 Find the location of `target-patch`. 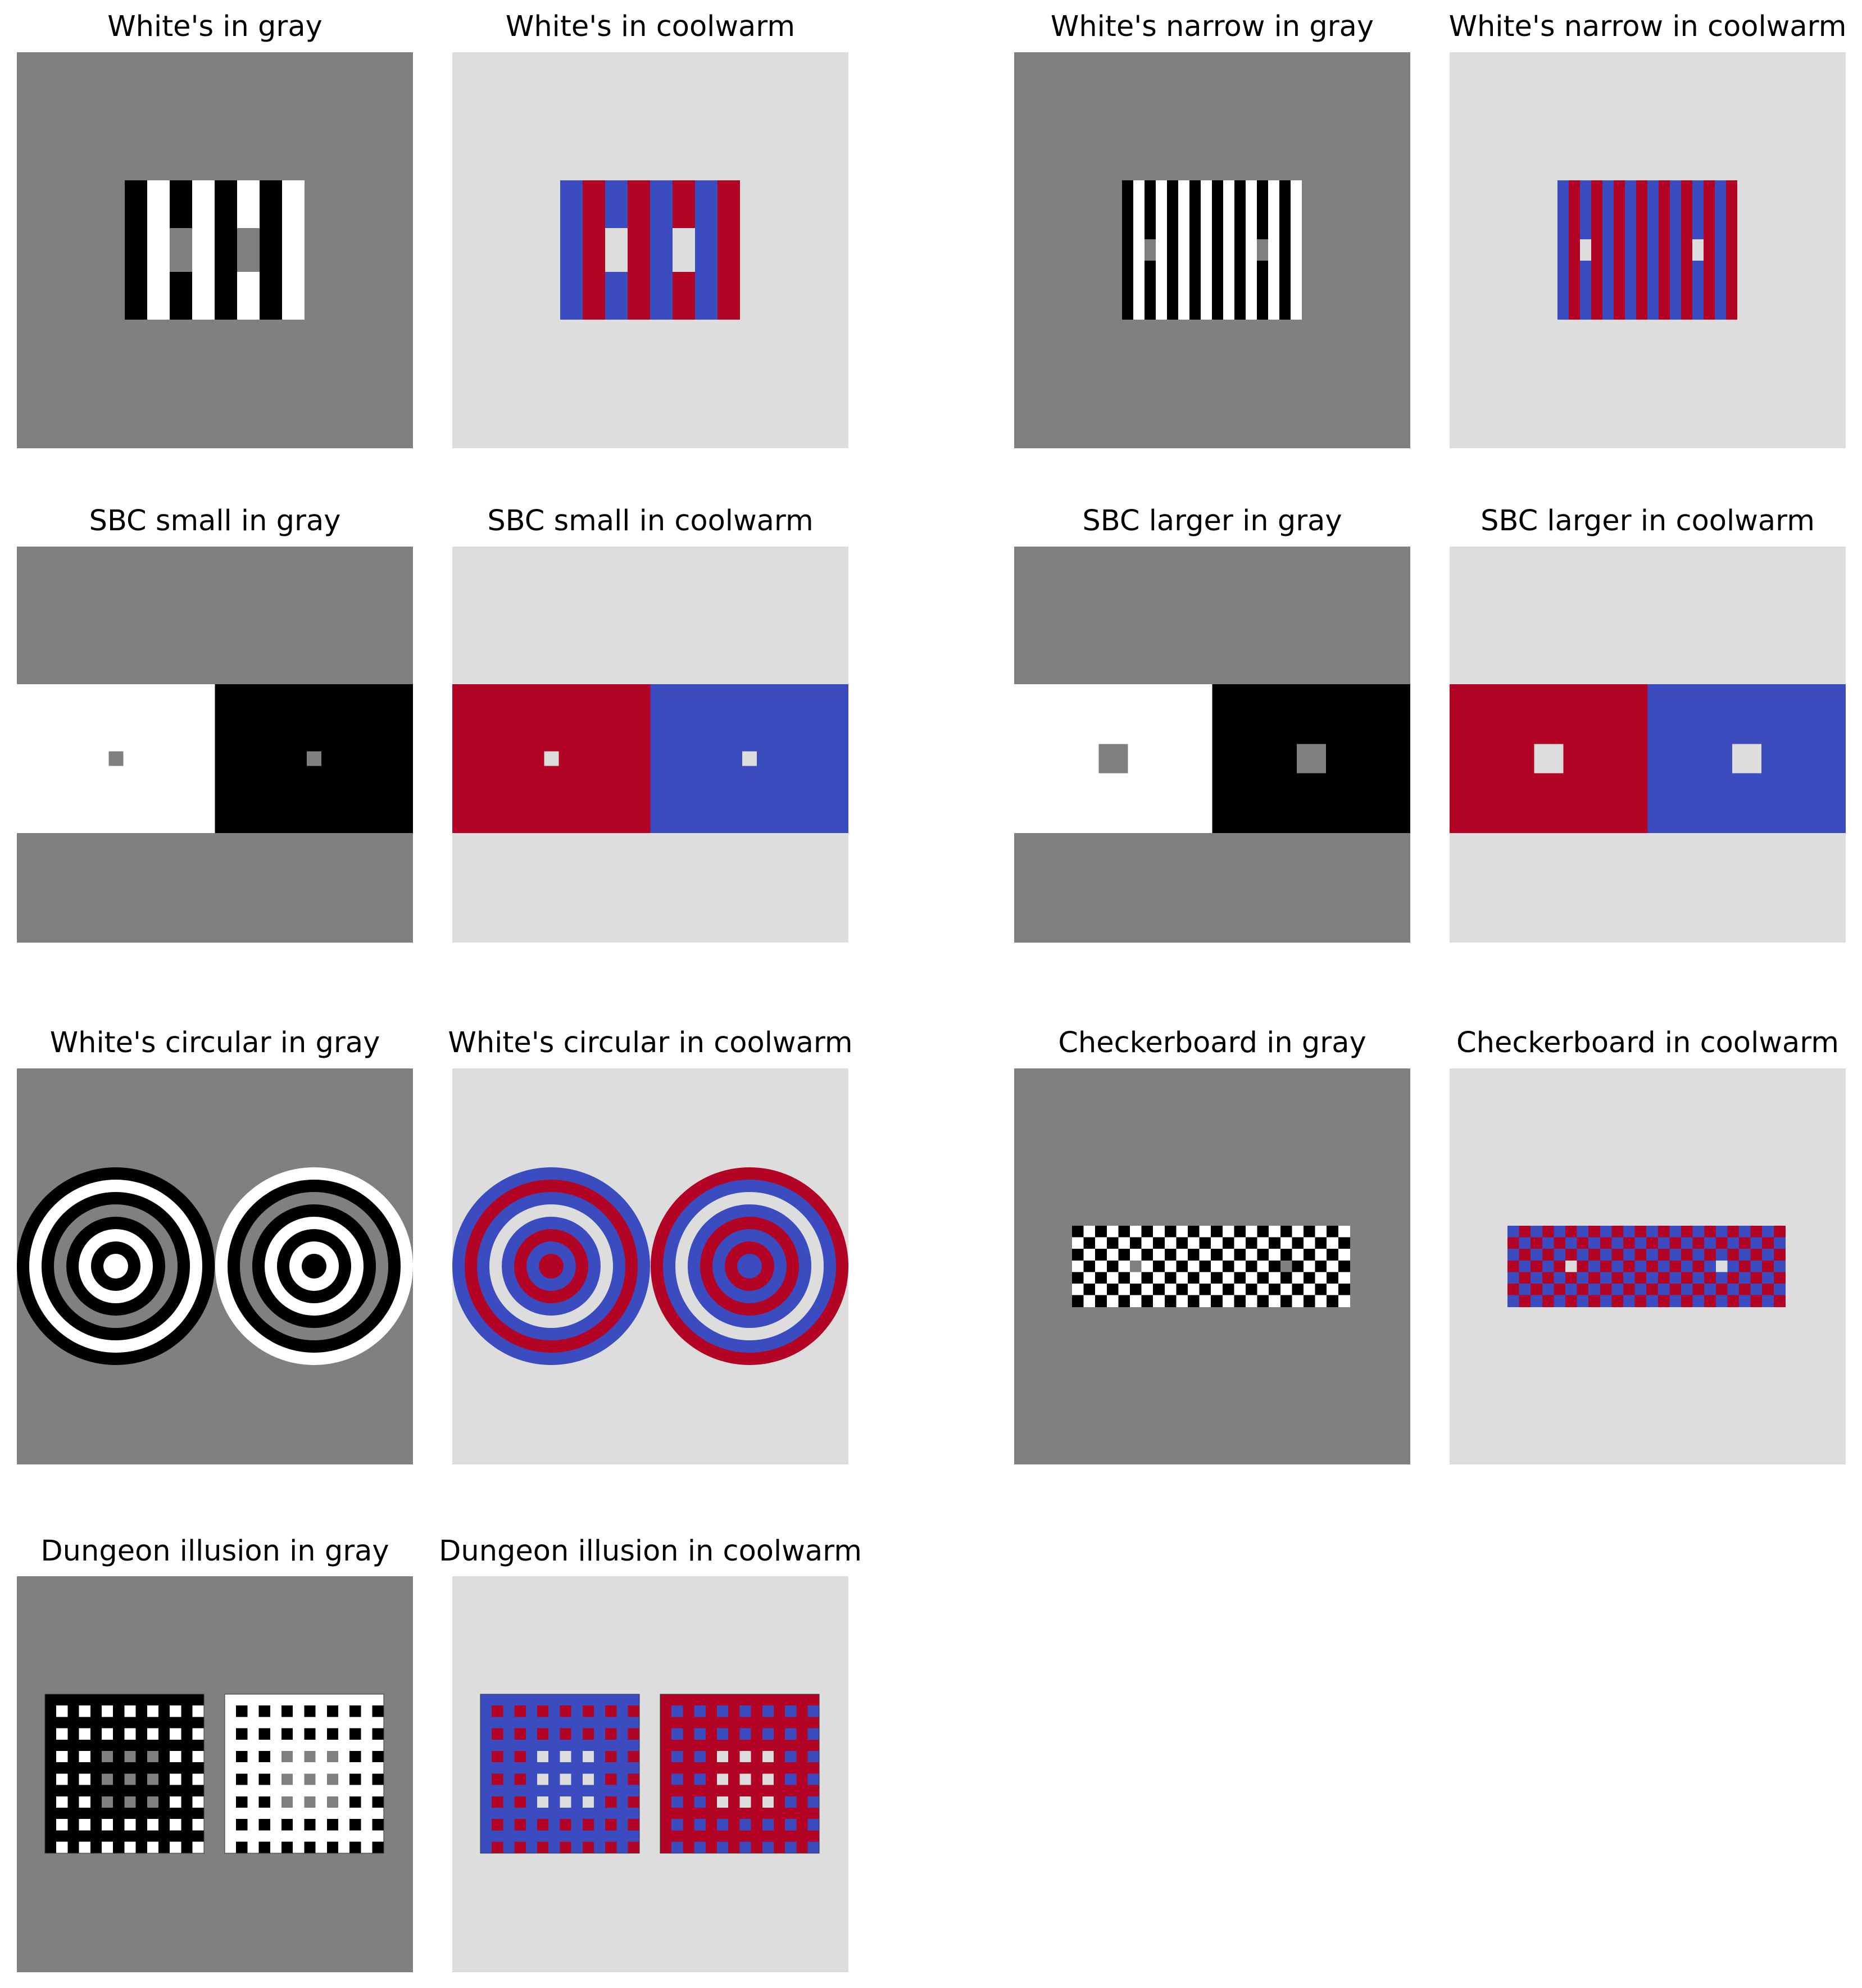

target-patch is located at coordinates (1150, 250).